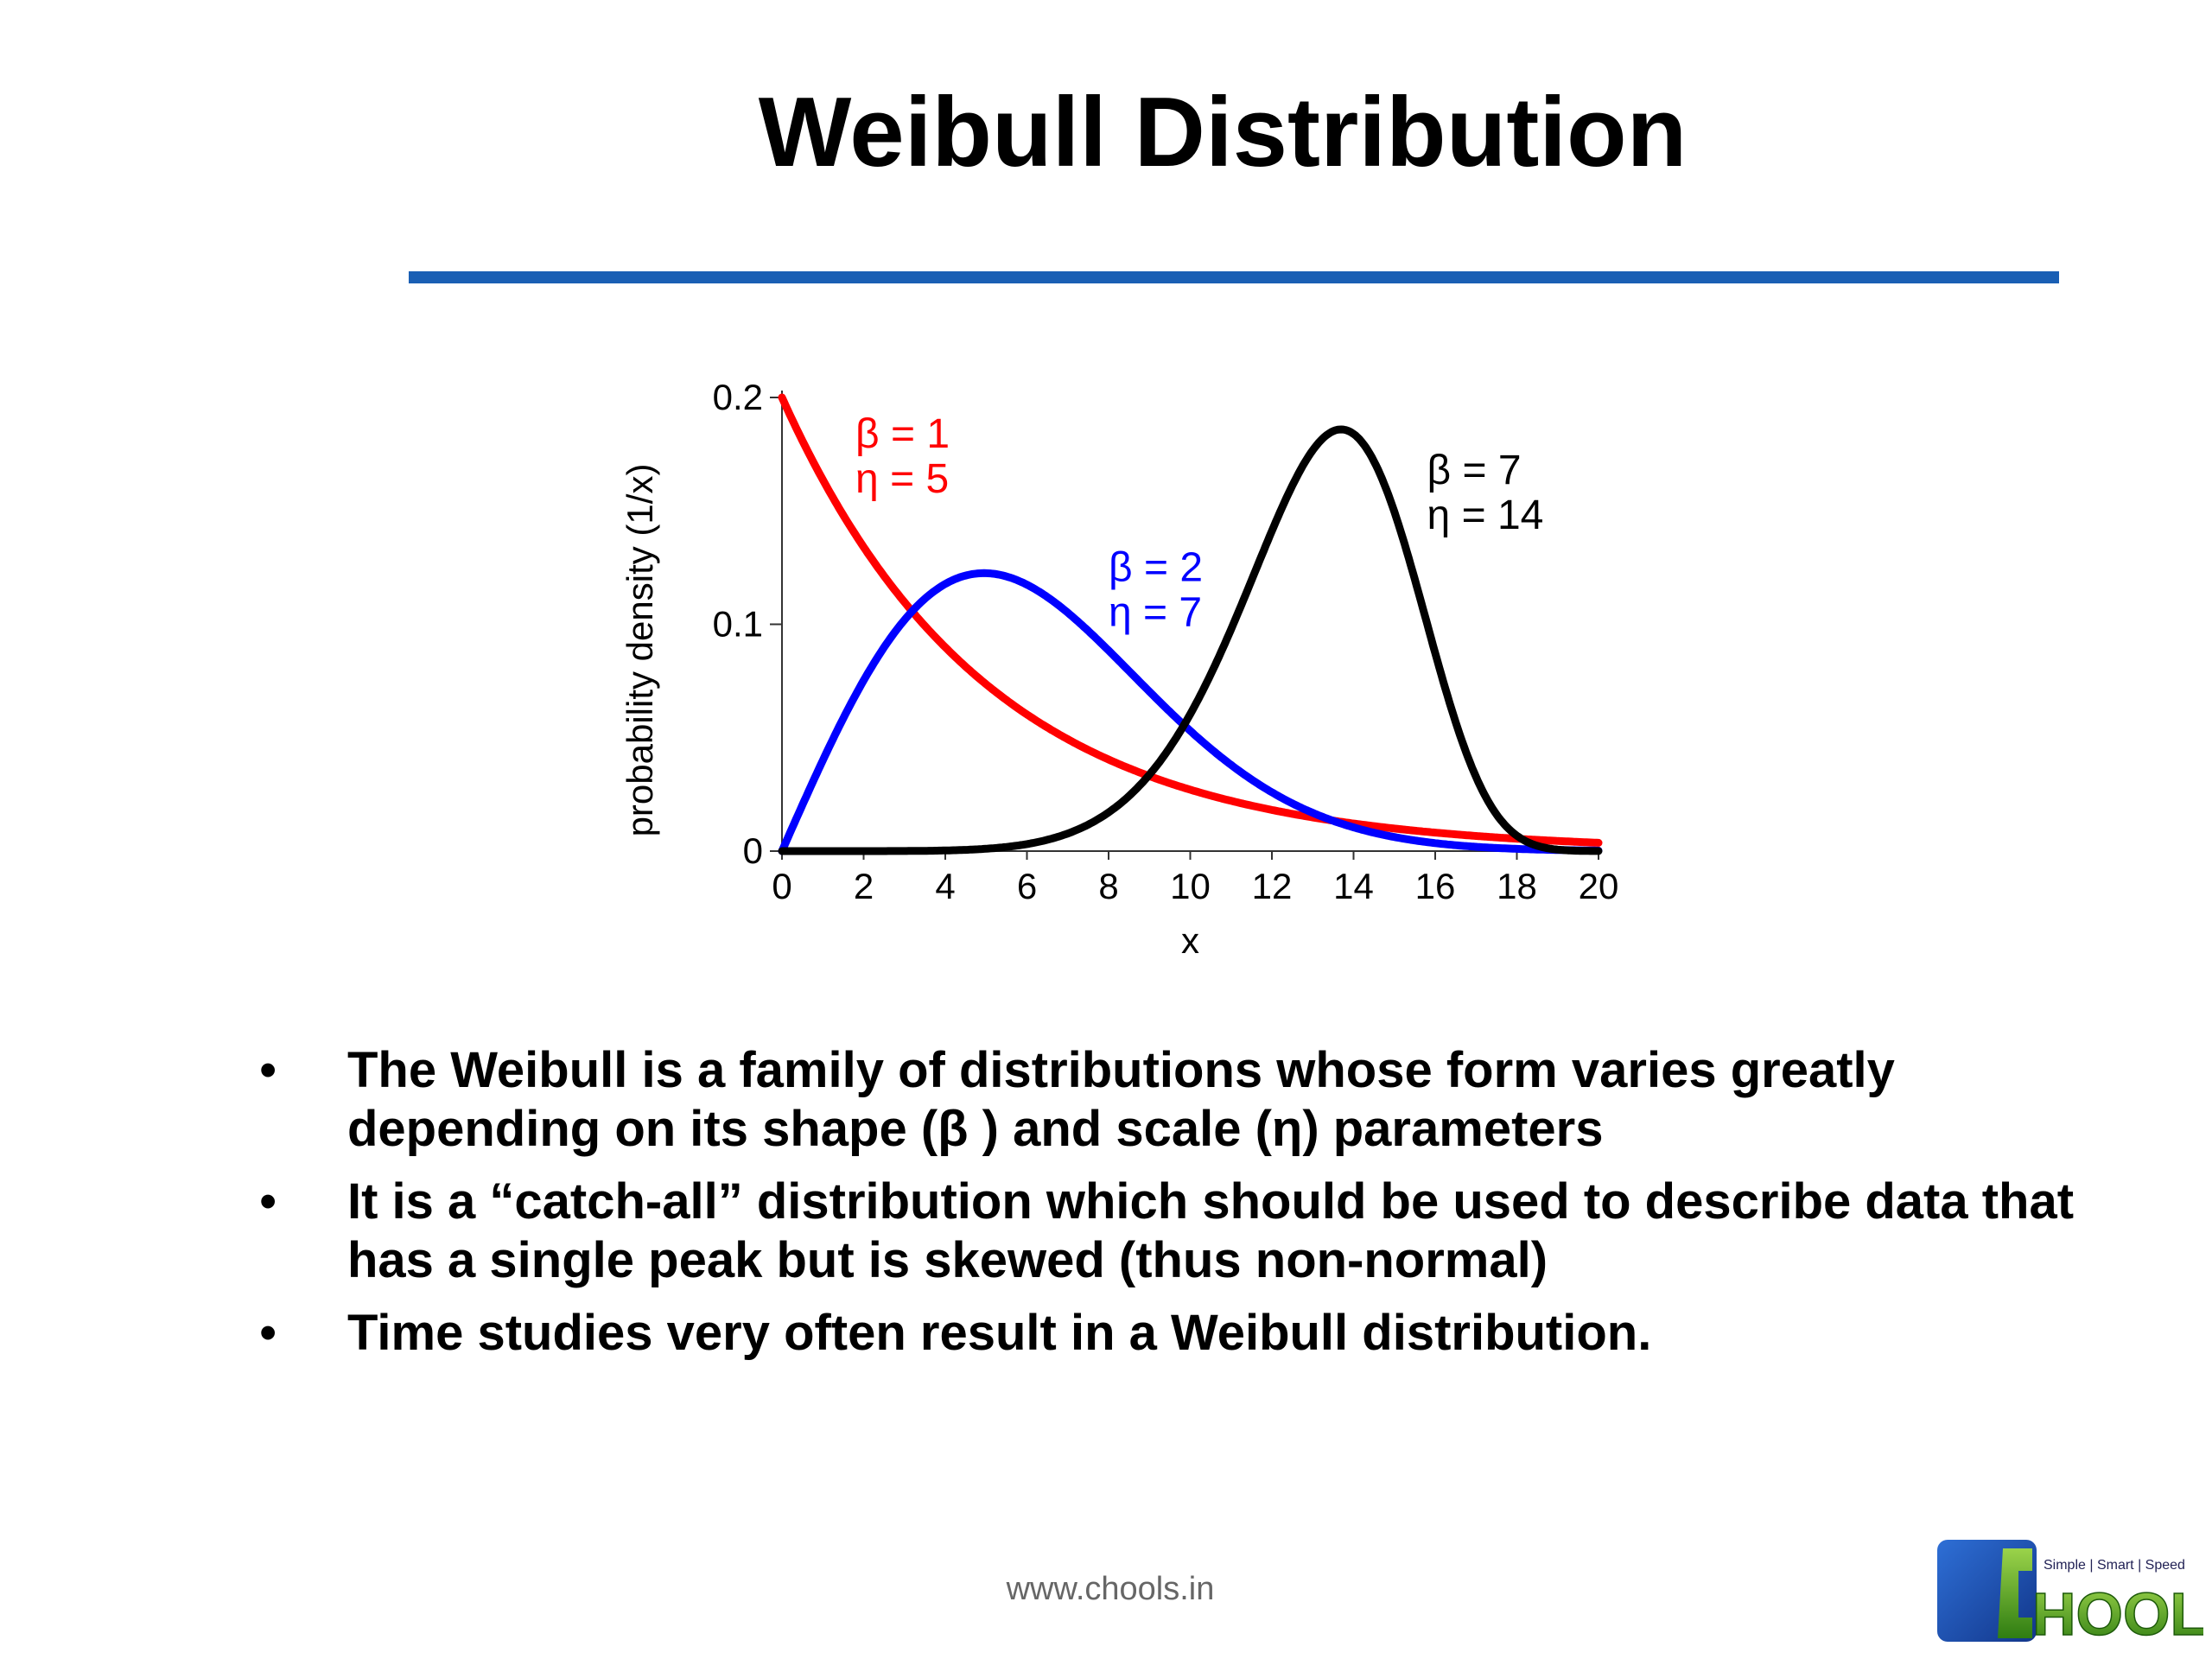  Describe the element at coordinates (1108, 886) in the screenshot. I see `x-tick-label: 8` at that location.